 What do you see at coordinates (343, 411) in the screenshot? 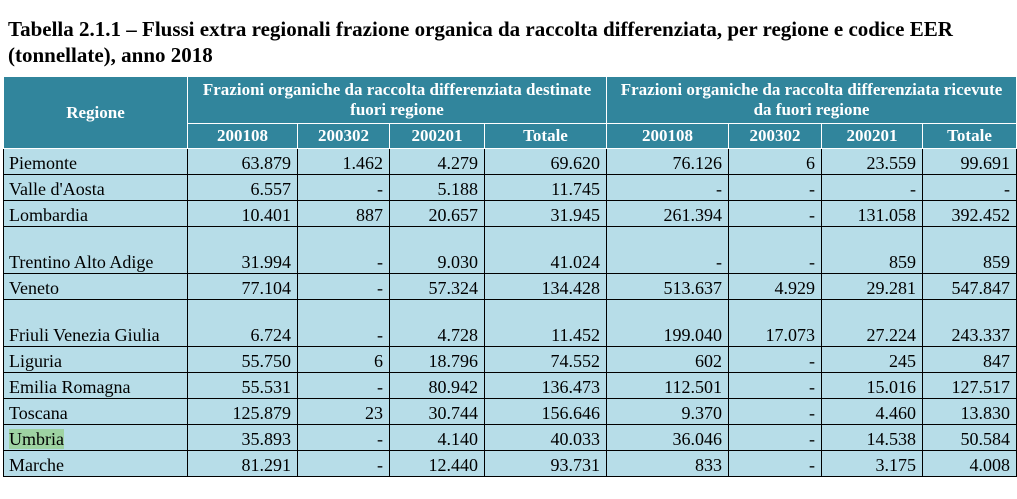
I see `value-cell: 23` at bounding box center [343, 411].